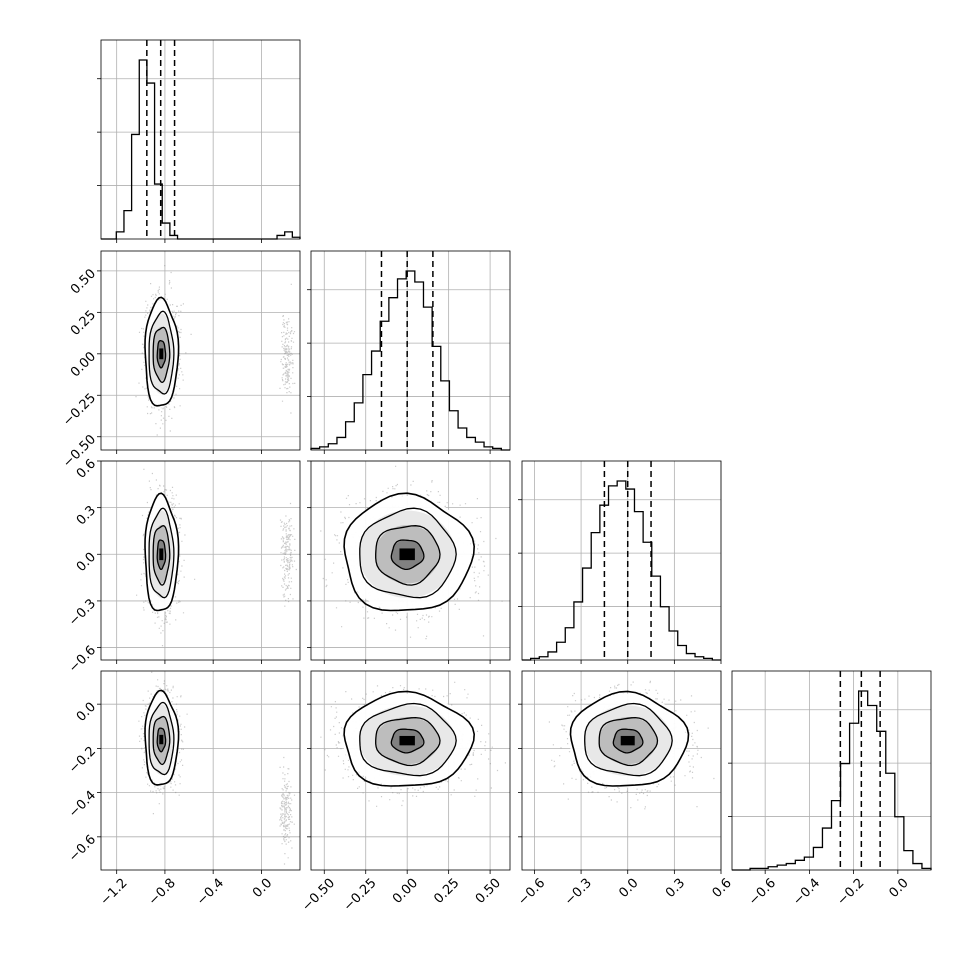 The width and height of the screenshot is (970, 974). I want to click on x-tick-label: −0.50, so click(318, 895).